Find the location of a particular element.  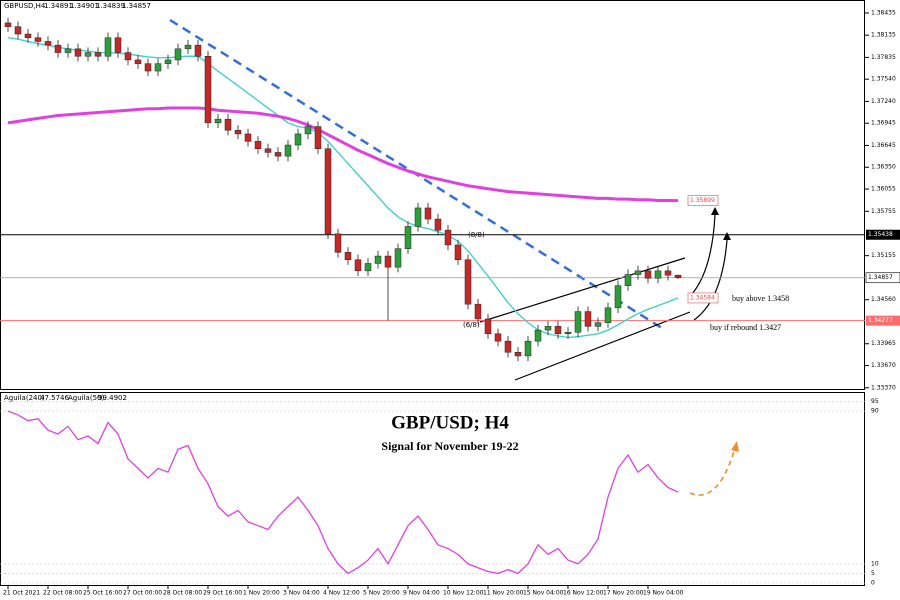

y-tick-label: 1.36350 is located at coordinates (883, 167).